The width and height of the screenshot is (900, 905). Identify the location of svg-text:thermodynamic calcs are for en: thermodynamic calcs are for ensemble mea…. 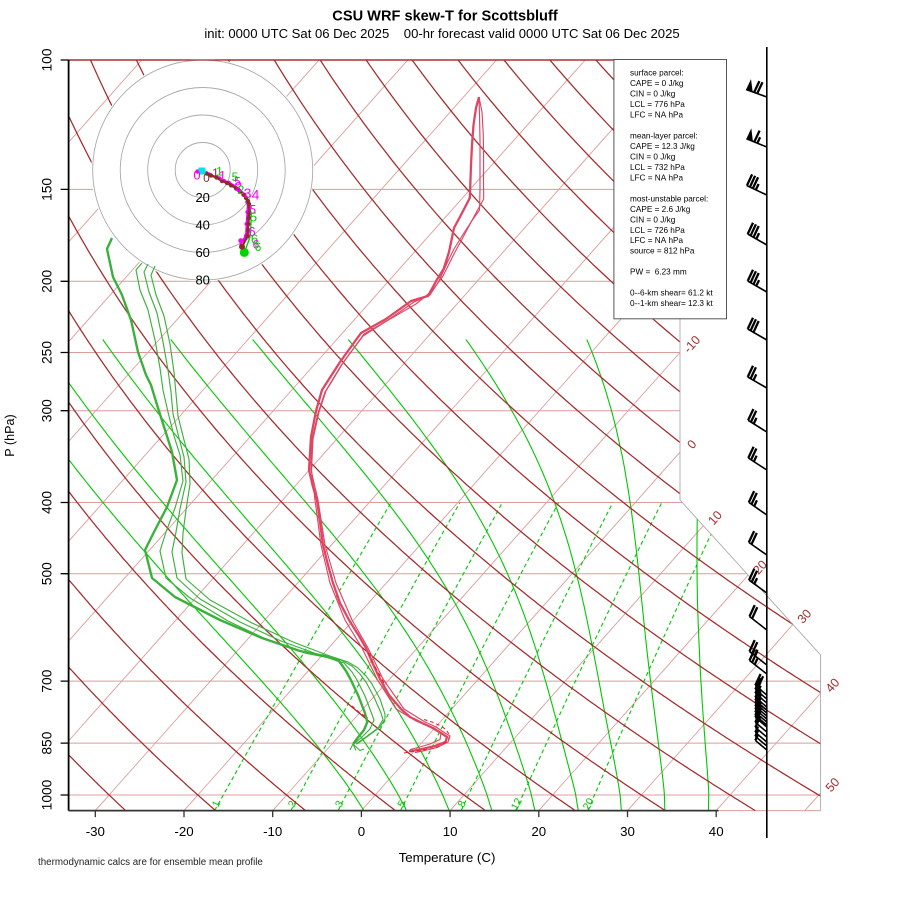
(150, 862).